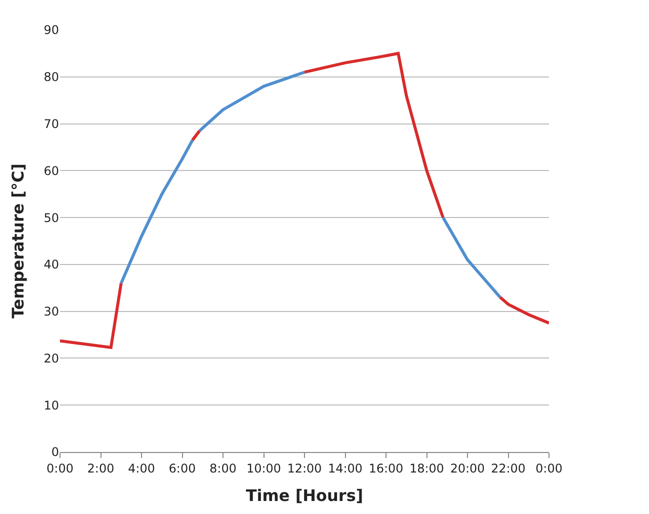 Image resolution: width=649 pixels, height=514 pixels. I want to click on y-tick-label: 50, so click(51, 217).